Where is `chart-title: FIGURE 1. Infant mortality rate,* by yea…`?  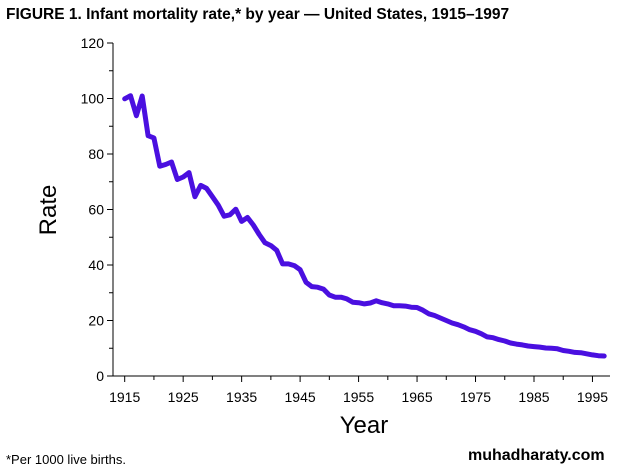
chart-title: FIGURE 1. Infant mortality rate,* by yea… is located at coordinates (258, 14).